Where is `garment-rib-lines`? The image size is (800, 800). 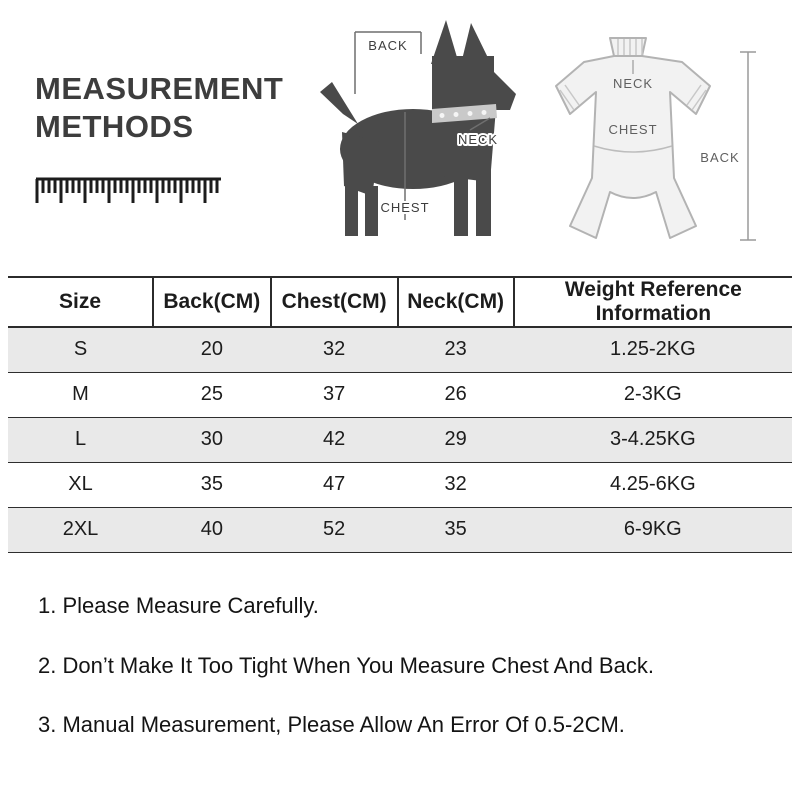 garment-rib-lines is located at coordinates (633, 75).